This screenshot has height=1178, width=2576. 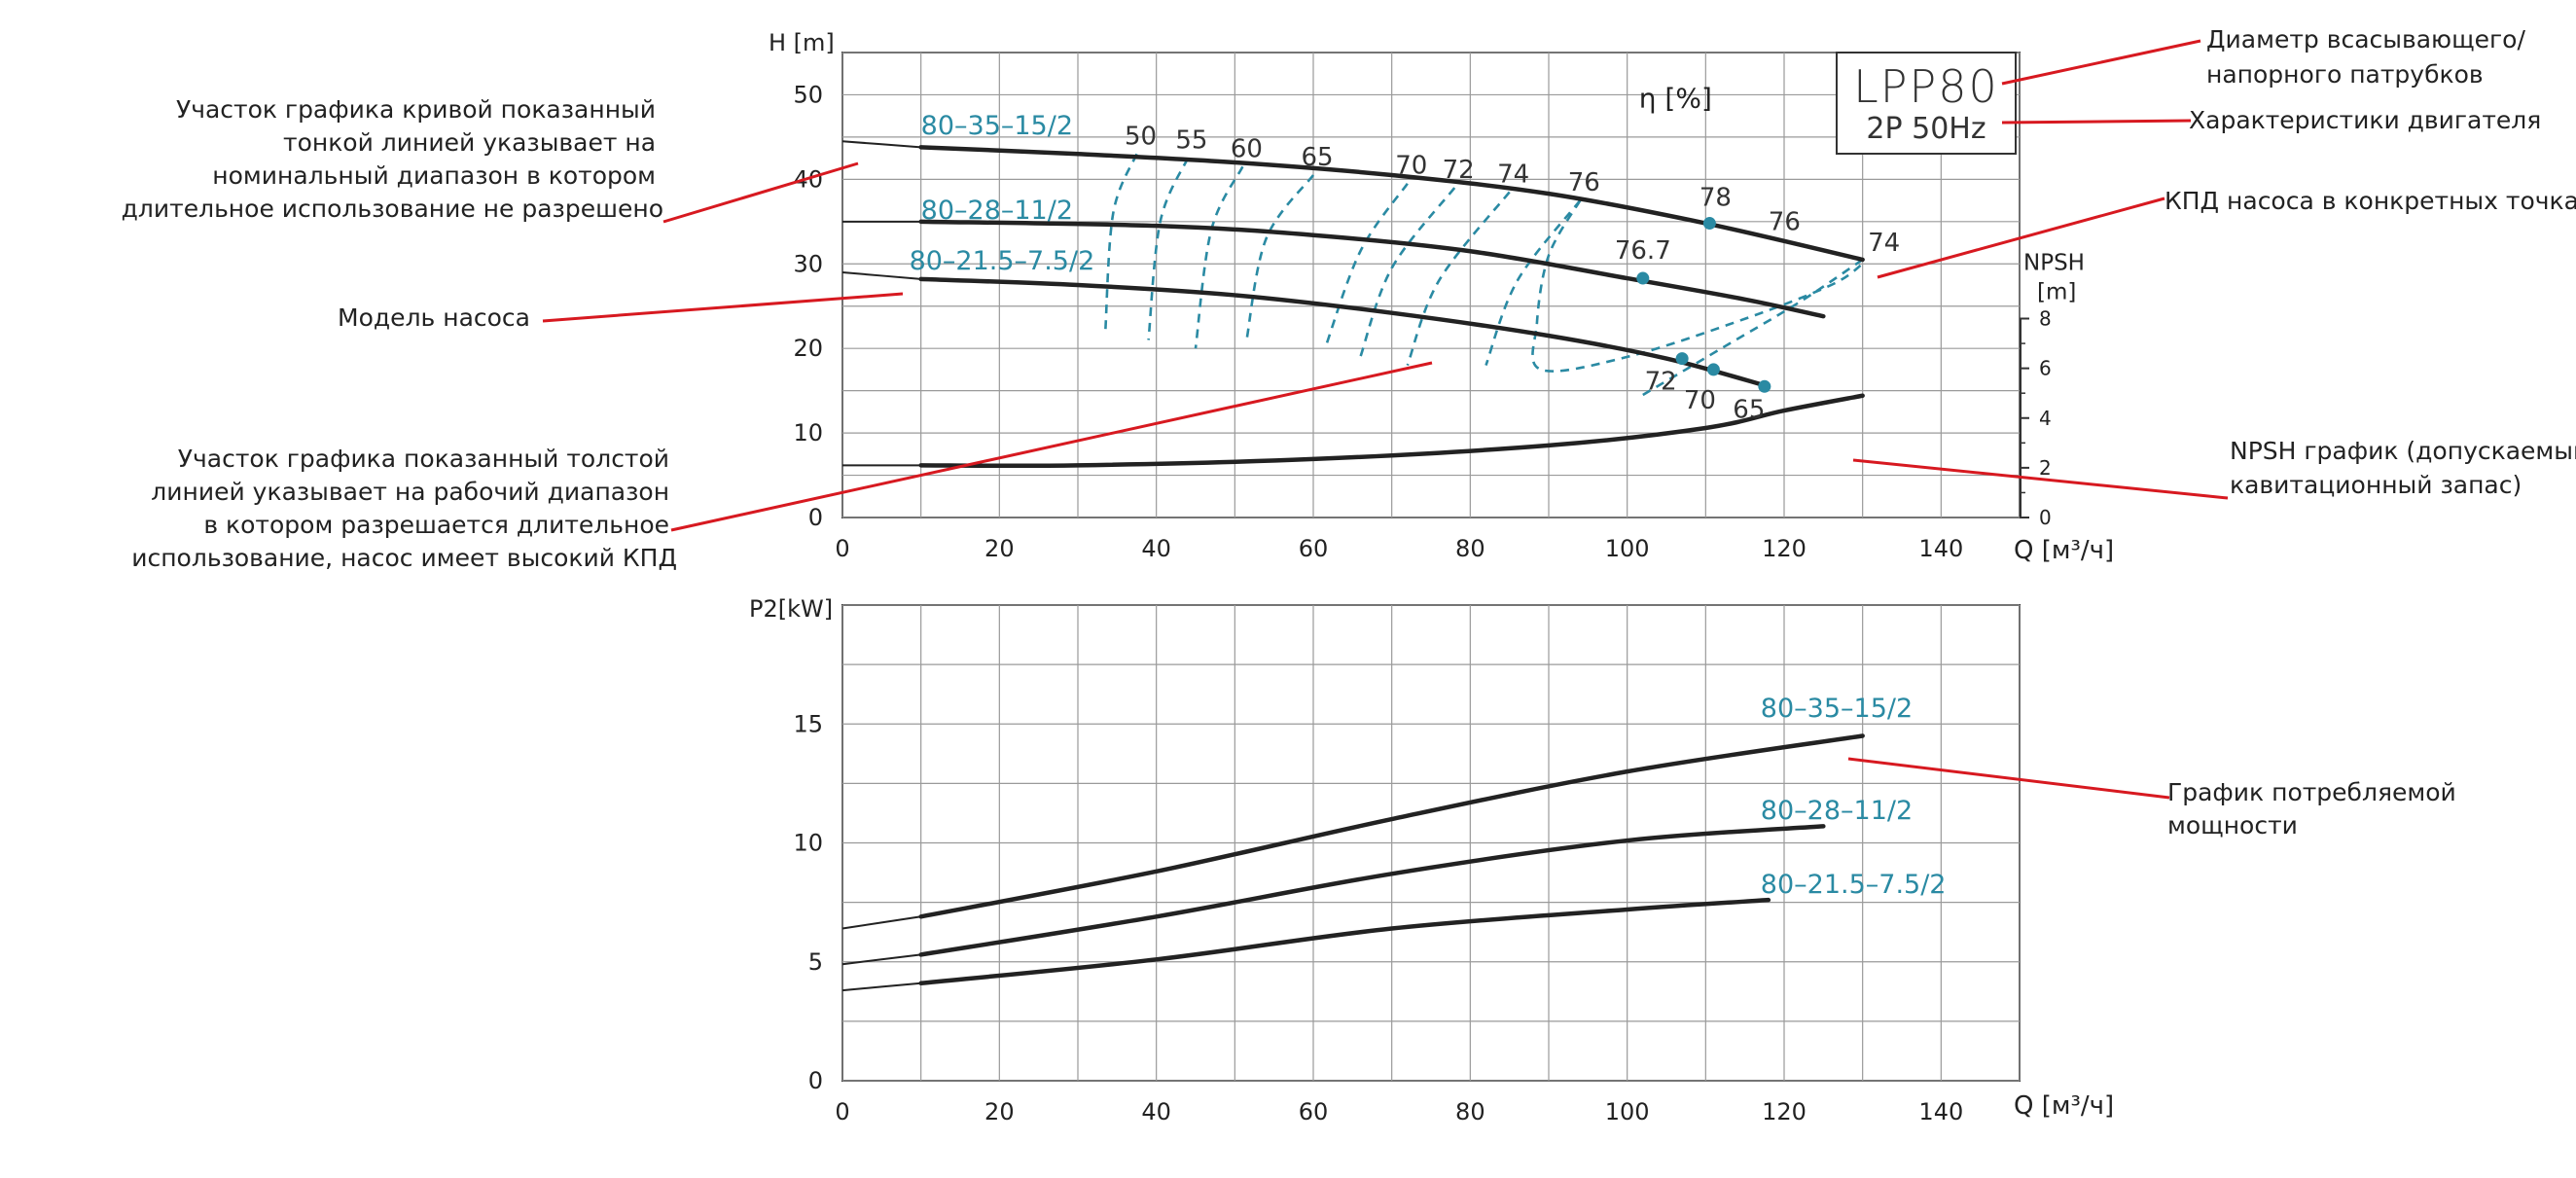 What do you see at coordinates (1002, 193) in the screenshot?
I see `head-series-labels: 80–35–15/2 80–28–11/2 80–21.5–7.5/2` at bounding box center [1002, 193].